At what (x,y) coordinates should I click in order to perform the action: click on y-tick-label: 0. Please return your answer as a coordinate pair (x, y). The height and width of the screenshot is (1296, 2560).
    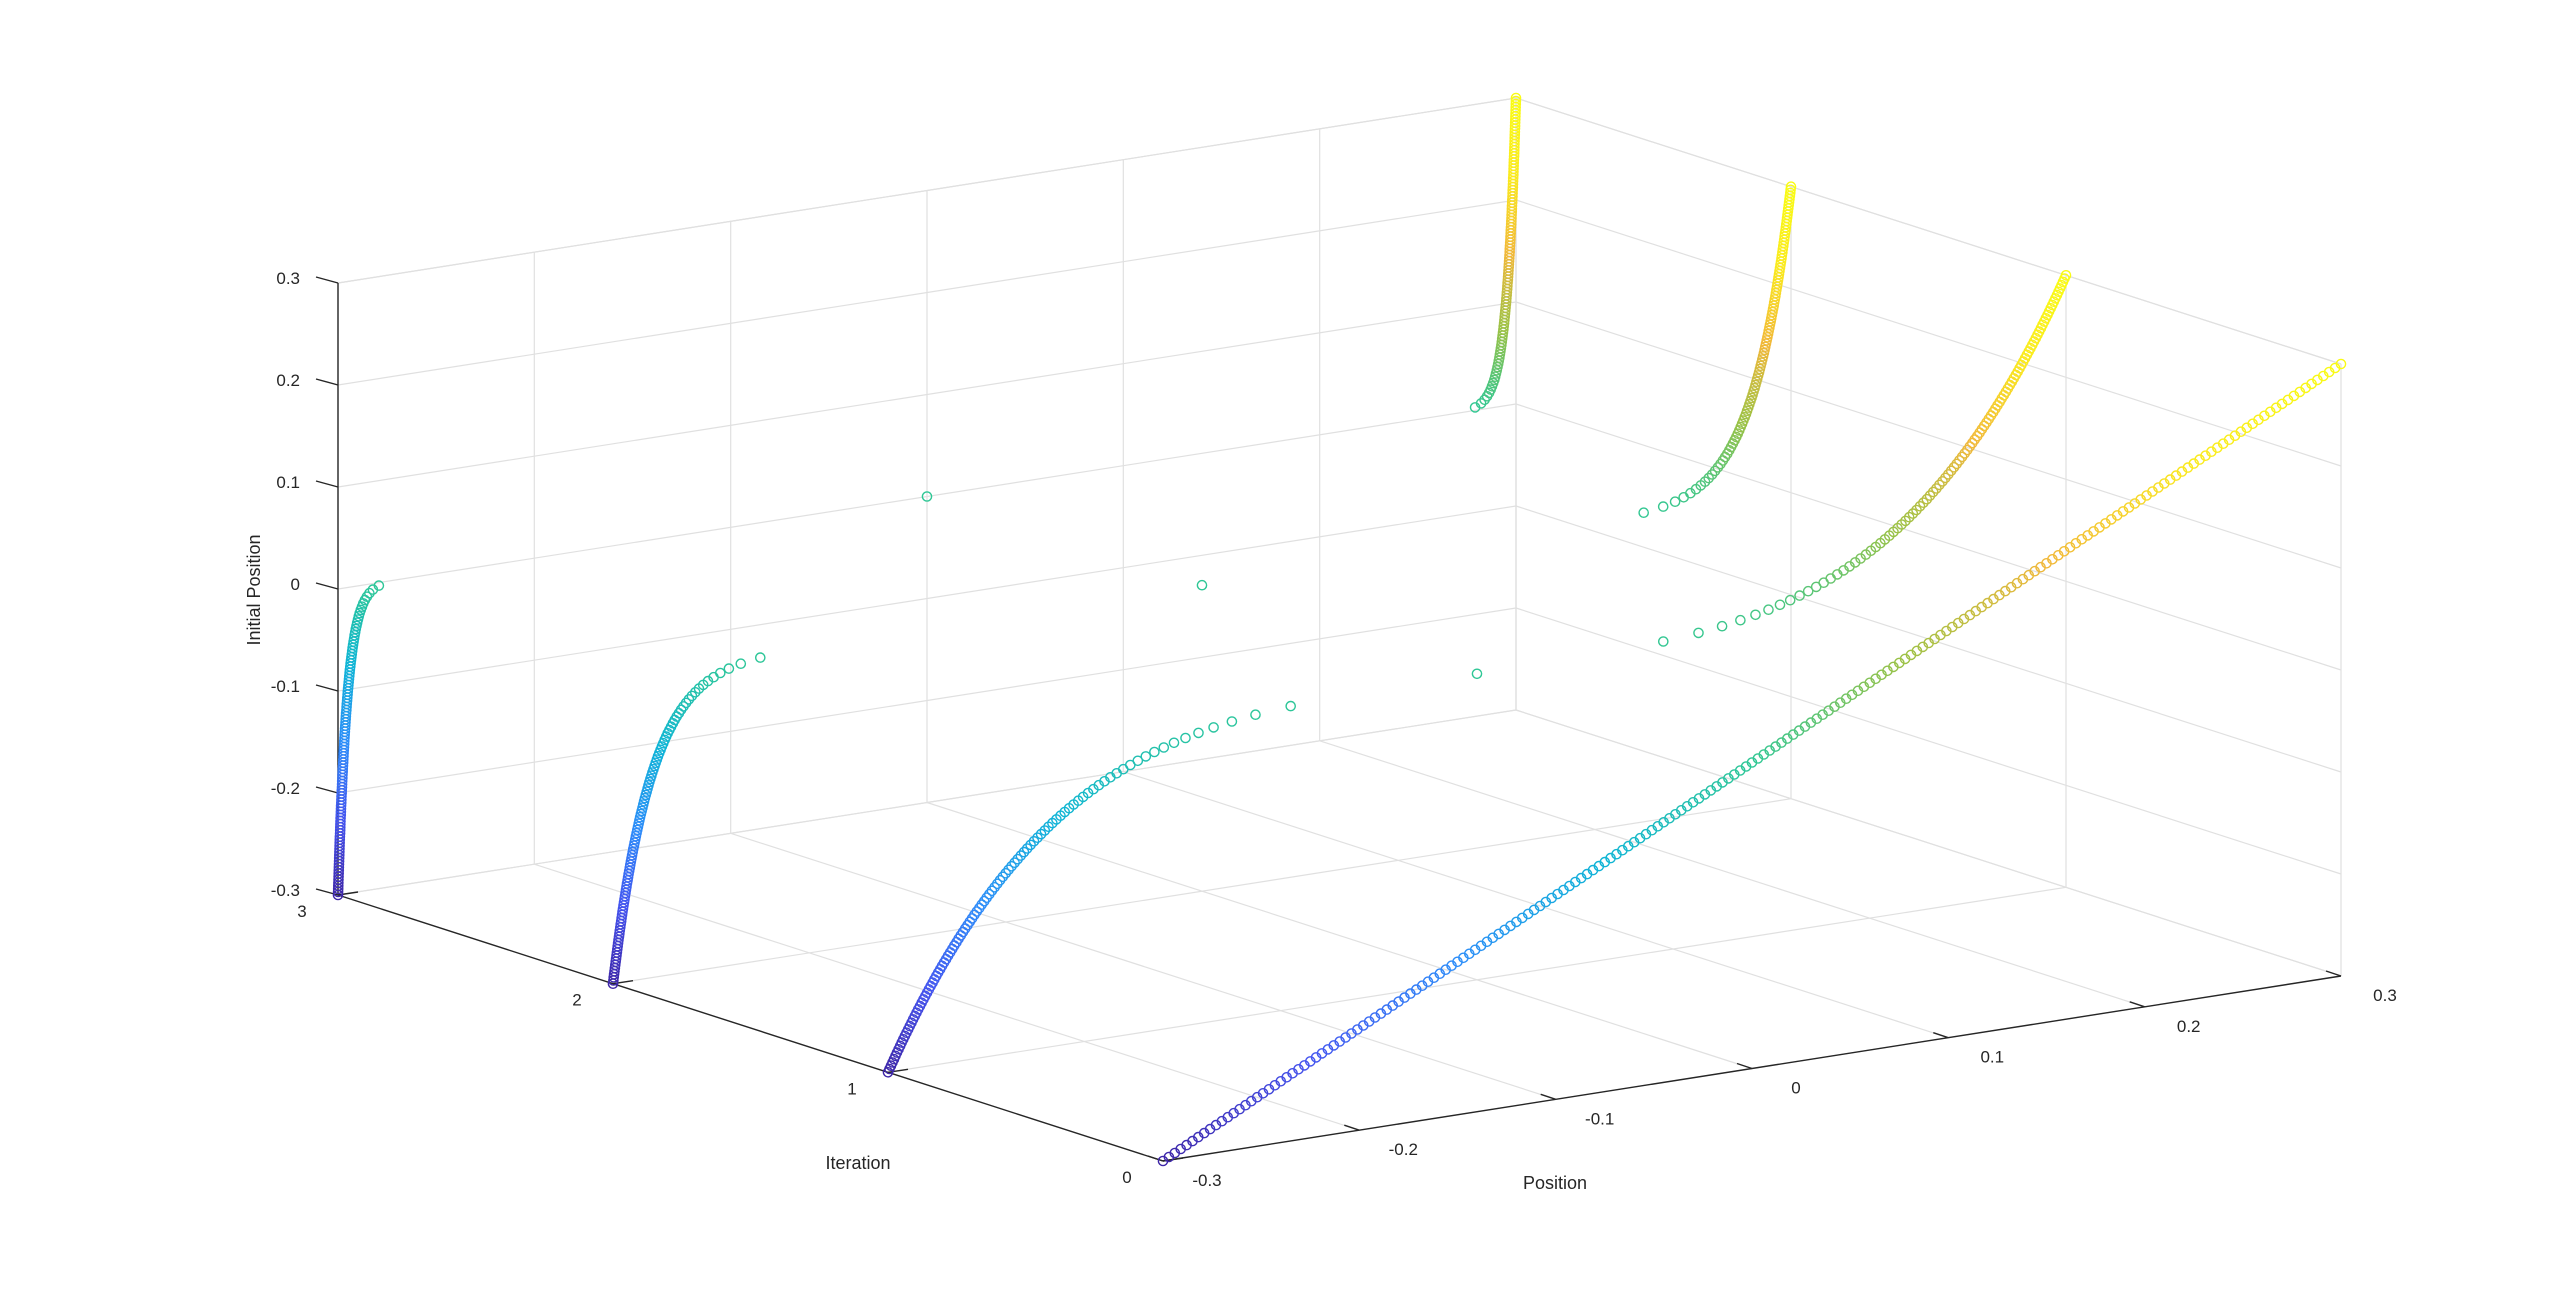
    Looking at the image, I should click on (1126, 1177).